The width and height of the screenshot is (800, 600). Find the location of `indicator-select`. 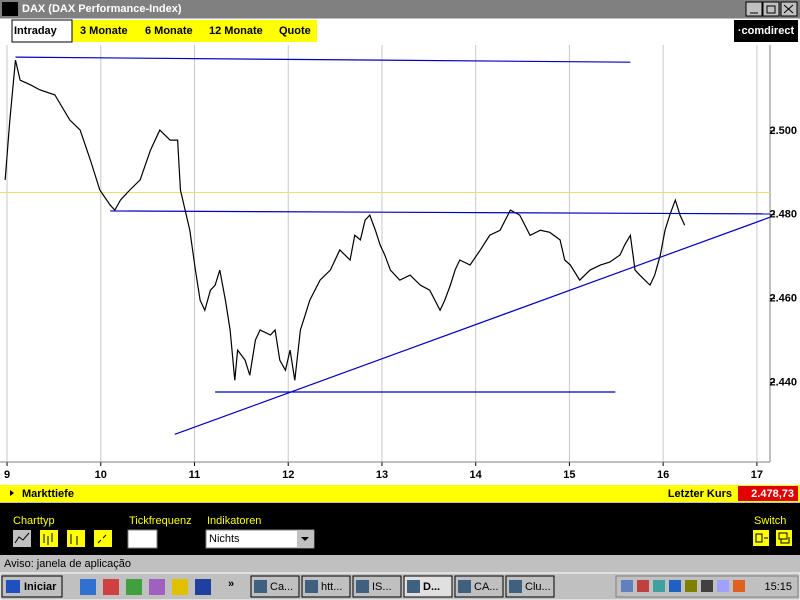

indicator-select is located at coordinates (260, 539).